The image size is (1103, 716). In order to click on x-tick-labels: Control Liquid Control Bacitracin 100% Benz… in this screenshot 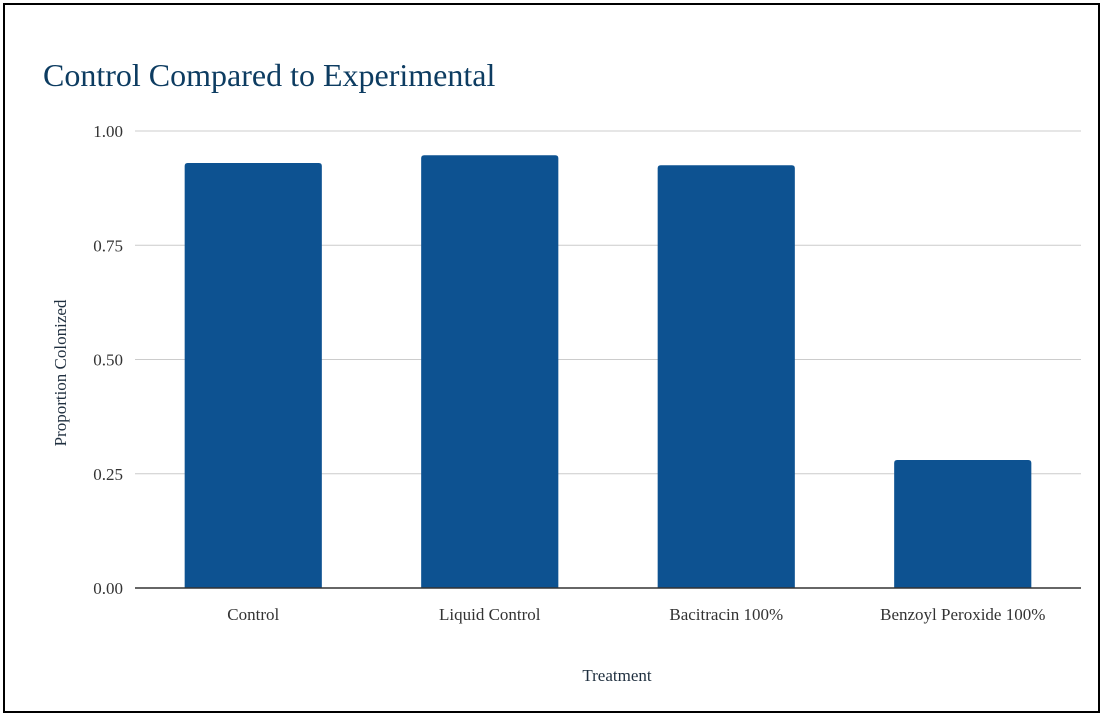, I will do `click(636, 614)`.